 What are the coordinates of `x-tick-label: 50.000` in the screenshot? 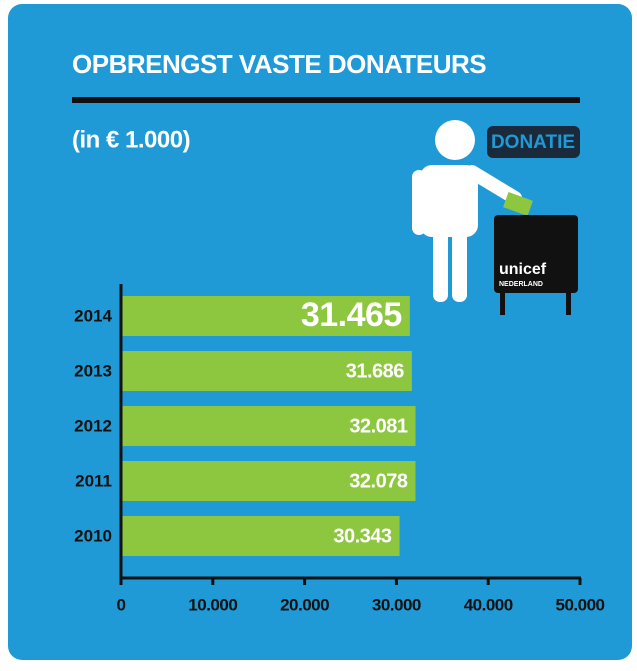 It's located at (580, 604).